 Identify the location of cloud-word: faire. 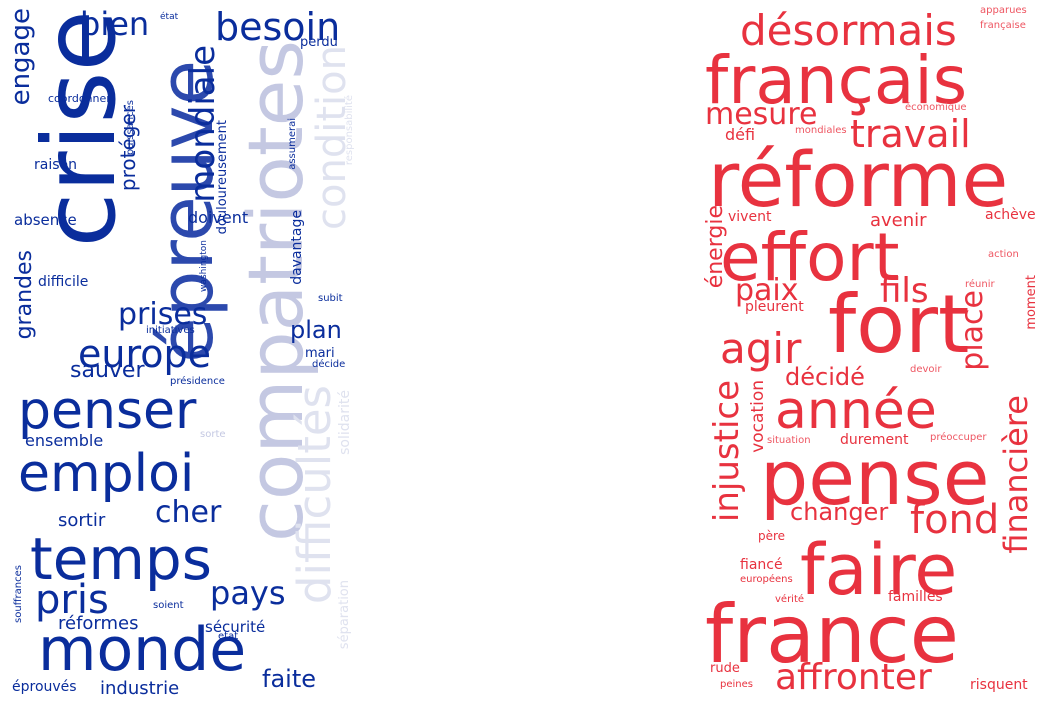
(879, 570).